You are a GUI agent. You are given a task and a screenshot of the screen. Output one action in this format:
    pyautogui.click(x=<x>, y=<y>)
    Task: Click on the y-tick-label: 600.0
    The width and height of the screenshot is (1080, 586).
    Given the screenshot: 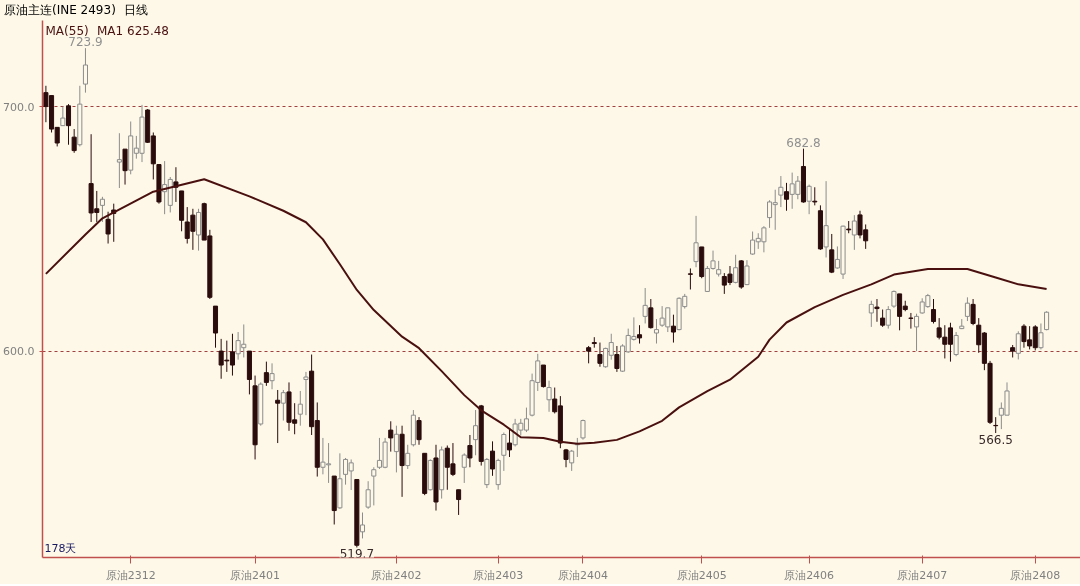 What is the action you would take?
    pyautogui.click(x=19, y=352)
    